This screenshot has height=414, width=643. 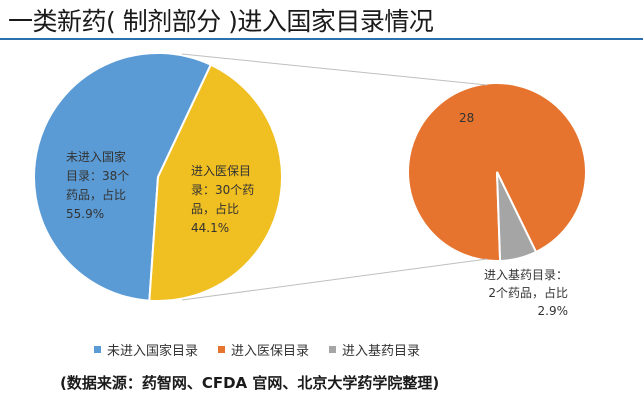 I want to click on data-label-subpie-insurance: 28, so click(x=466, y=118).